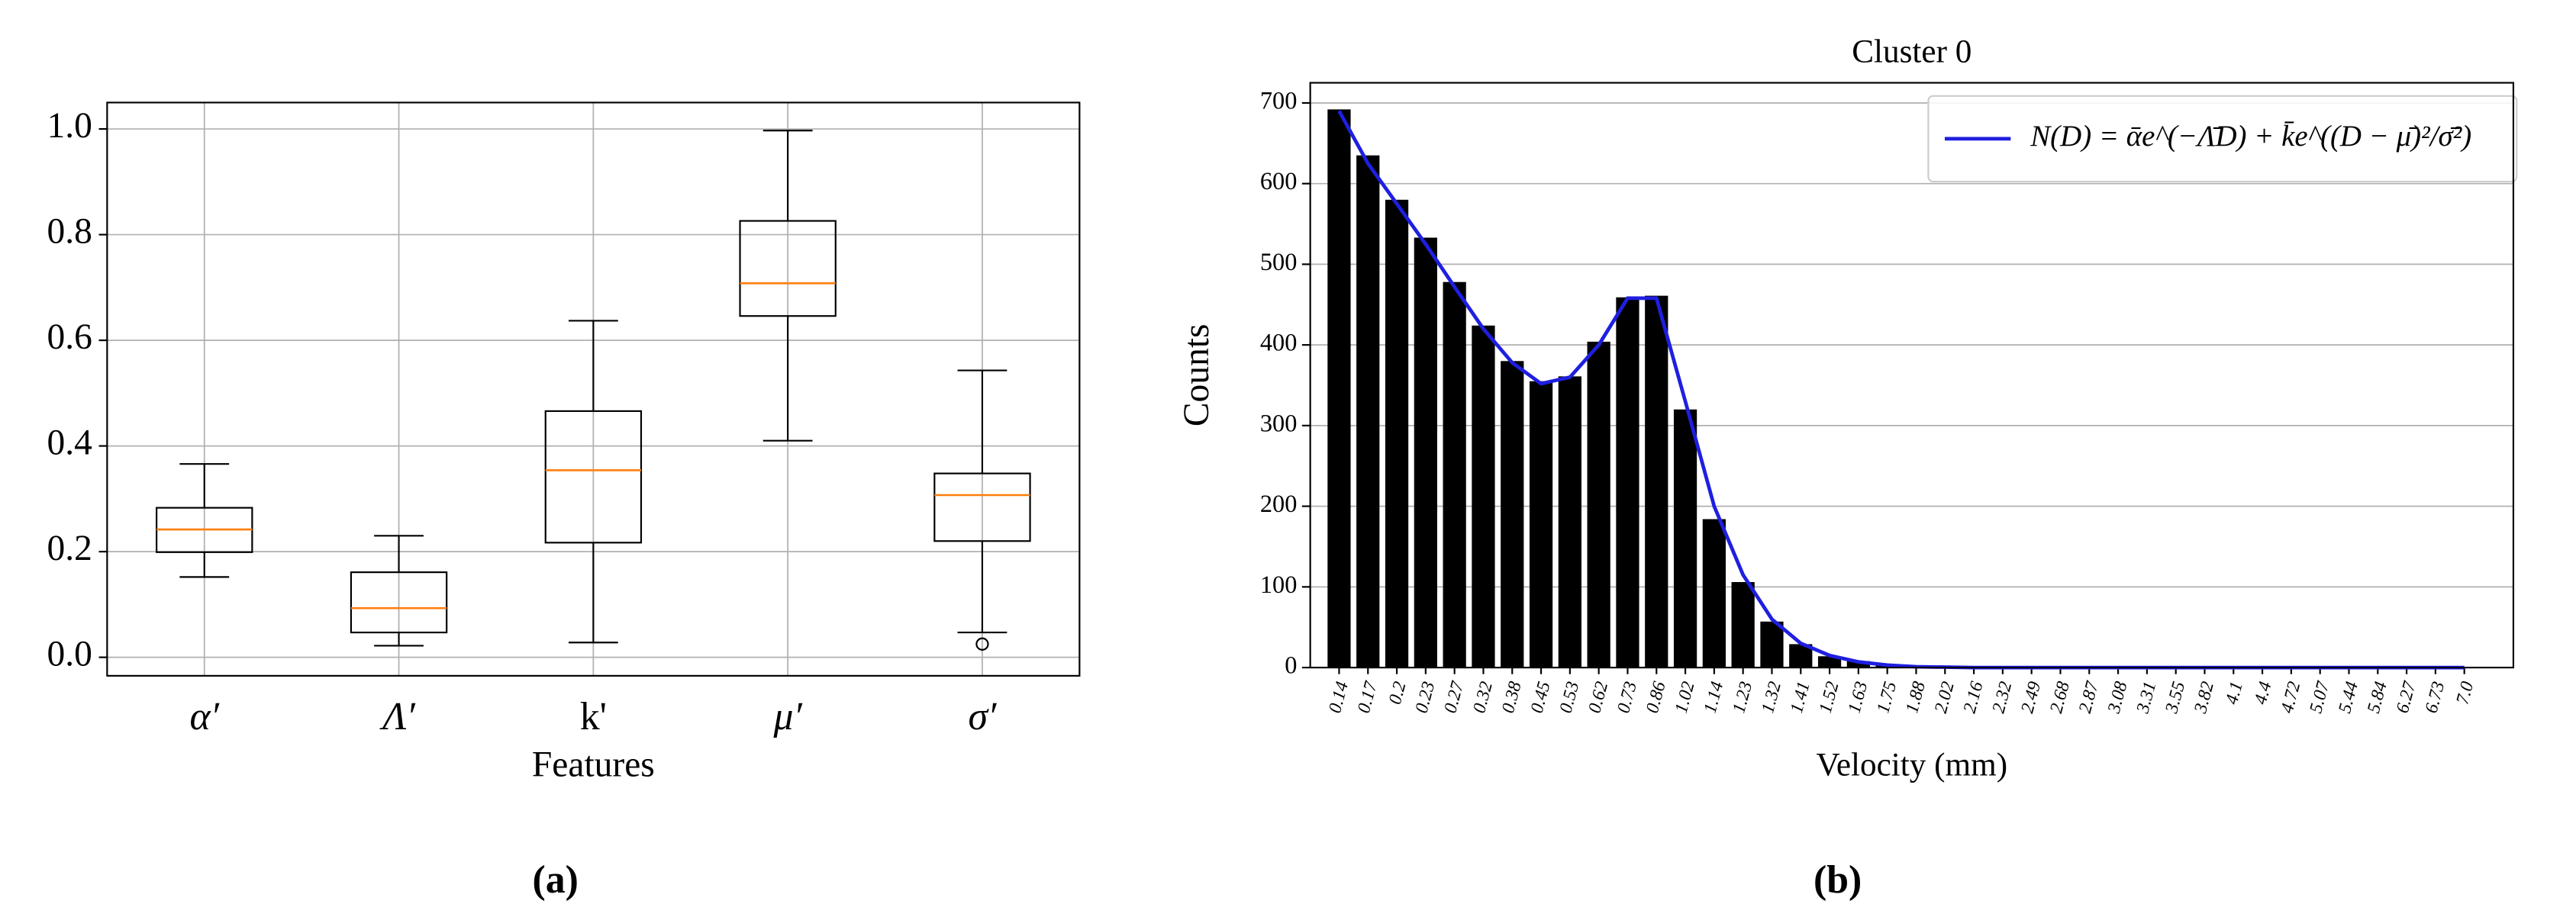  What do you see at coordinates (2175, 698) in the screenshot?
I see `x-tick-label: 3.55` at bounding box center [2175, 698].